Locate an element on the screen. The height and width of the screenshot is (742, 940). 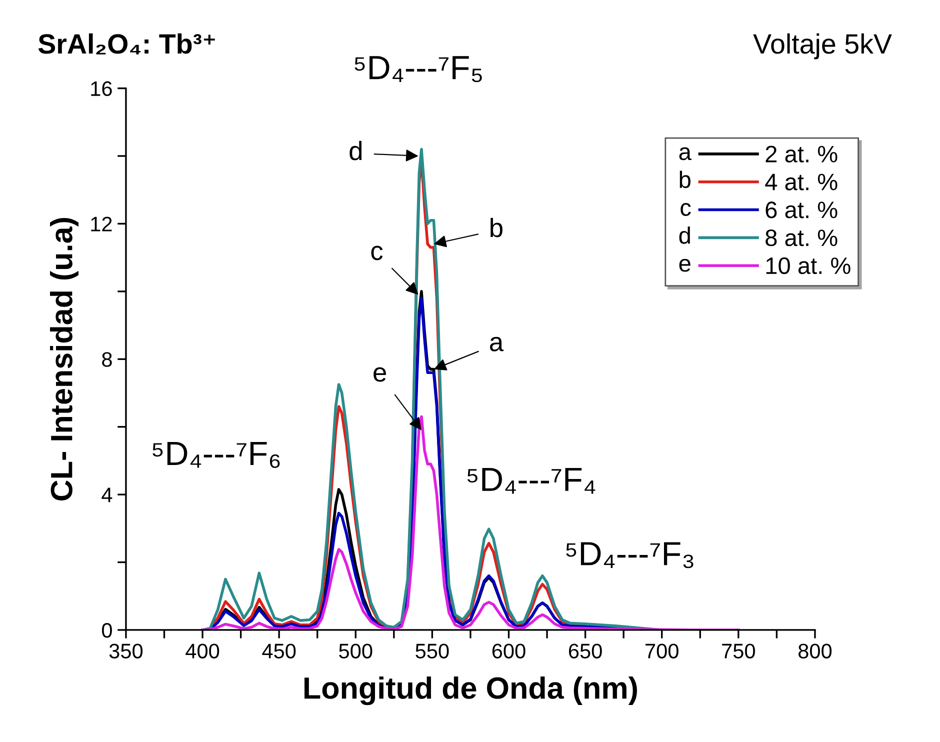
y-tick-label: 16 is located at coordinates (101, 88).